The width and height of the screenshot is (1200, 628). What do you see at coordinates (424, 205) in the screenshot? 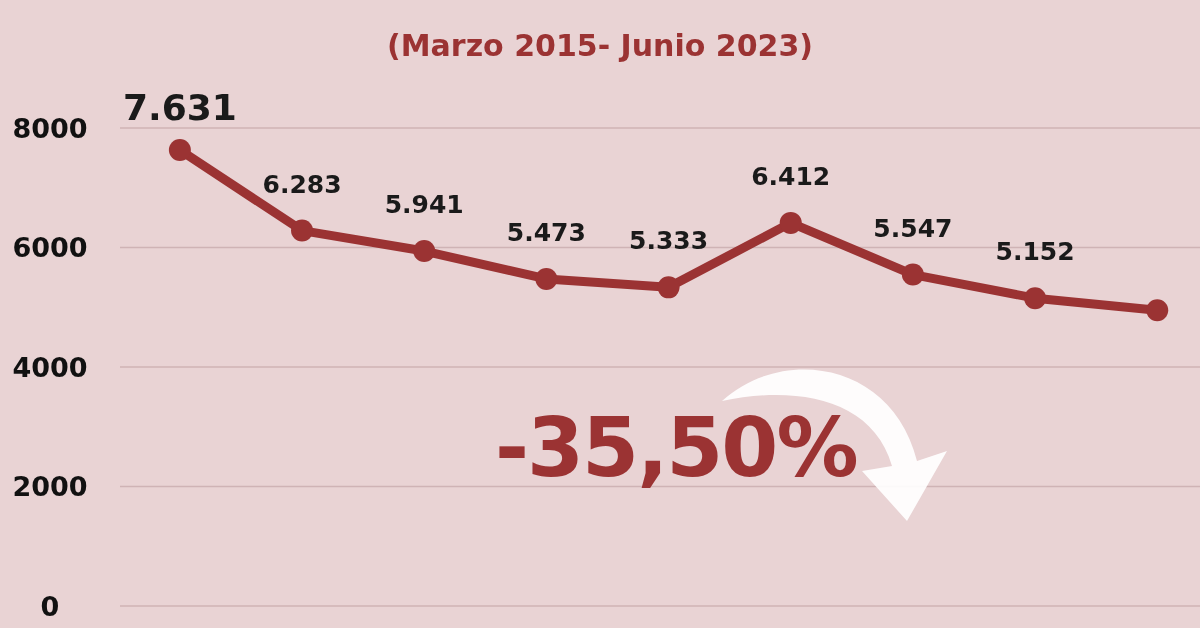
I see `text: 5.941` at bounding box center [424, 205].